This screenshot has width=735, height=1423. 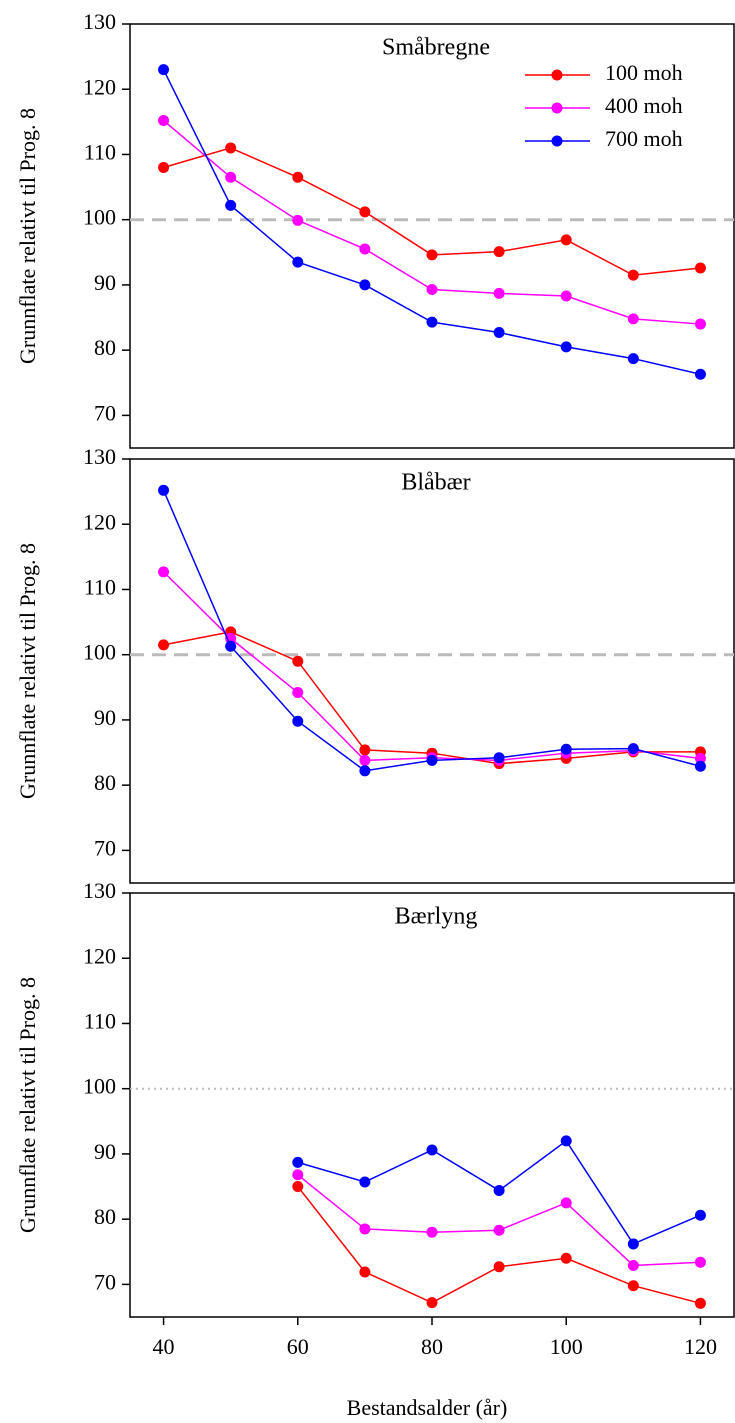 What do you see at coordinates (164, 1346) in the screenshot?
I see `x-tick-label: 40` at bounding box center [164, 1346].